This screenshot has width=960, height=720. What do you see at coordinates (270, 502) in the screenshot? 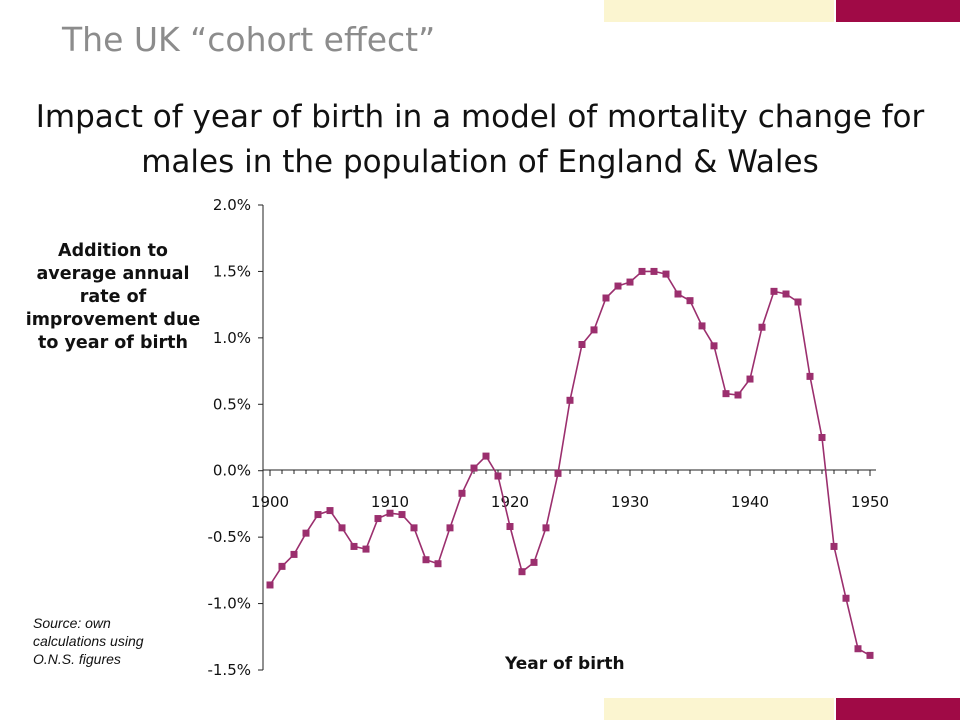
I see `x-tick-label: 1900` at bounding box center [270, 502].